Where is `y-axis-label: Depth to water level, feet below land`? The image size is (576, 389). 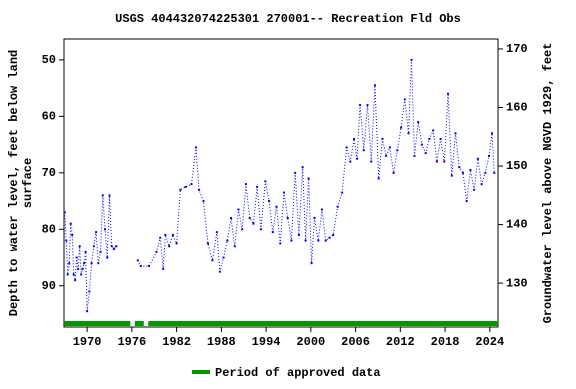 y-axis-label: Depth to water level, feet below land is located at coordinates (14, 183).